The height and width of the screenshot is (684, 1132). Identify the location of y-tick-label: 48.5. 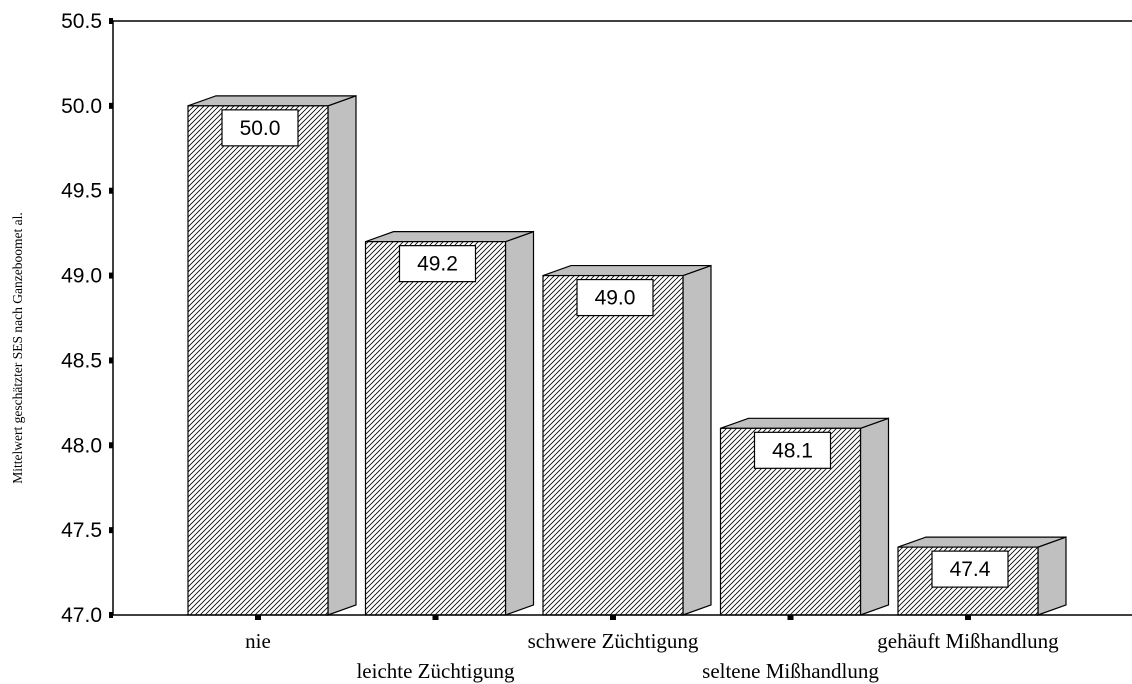
(81, 360).